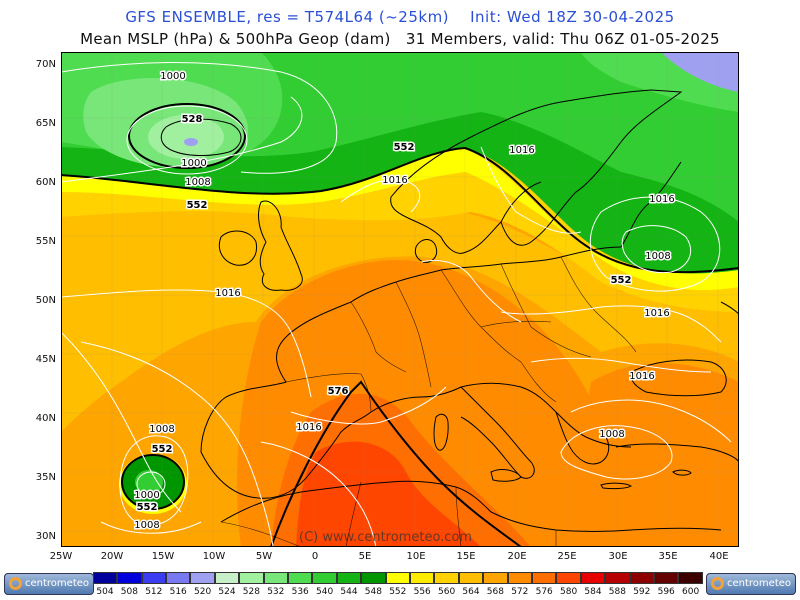  I want to click on colorbar-label: 524, so click(227, 592).